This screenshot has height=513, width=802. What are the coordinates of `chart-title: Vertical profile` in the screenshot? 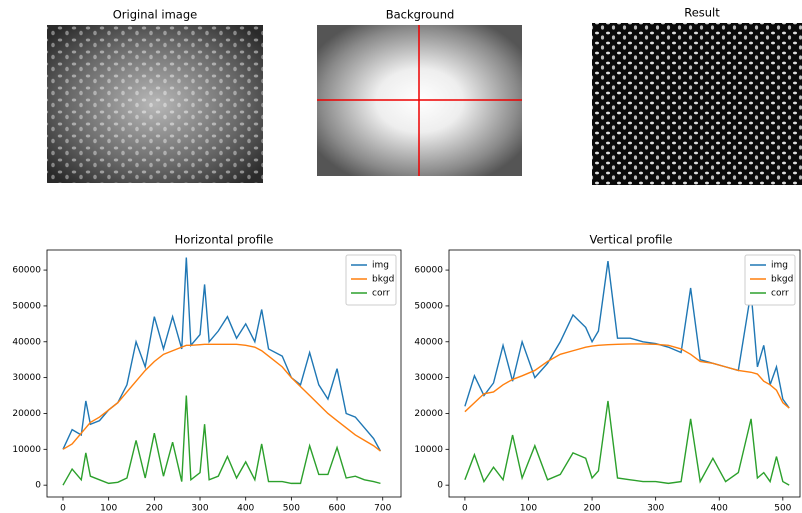 It's located at (630, 240).